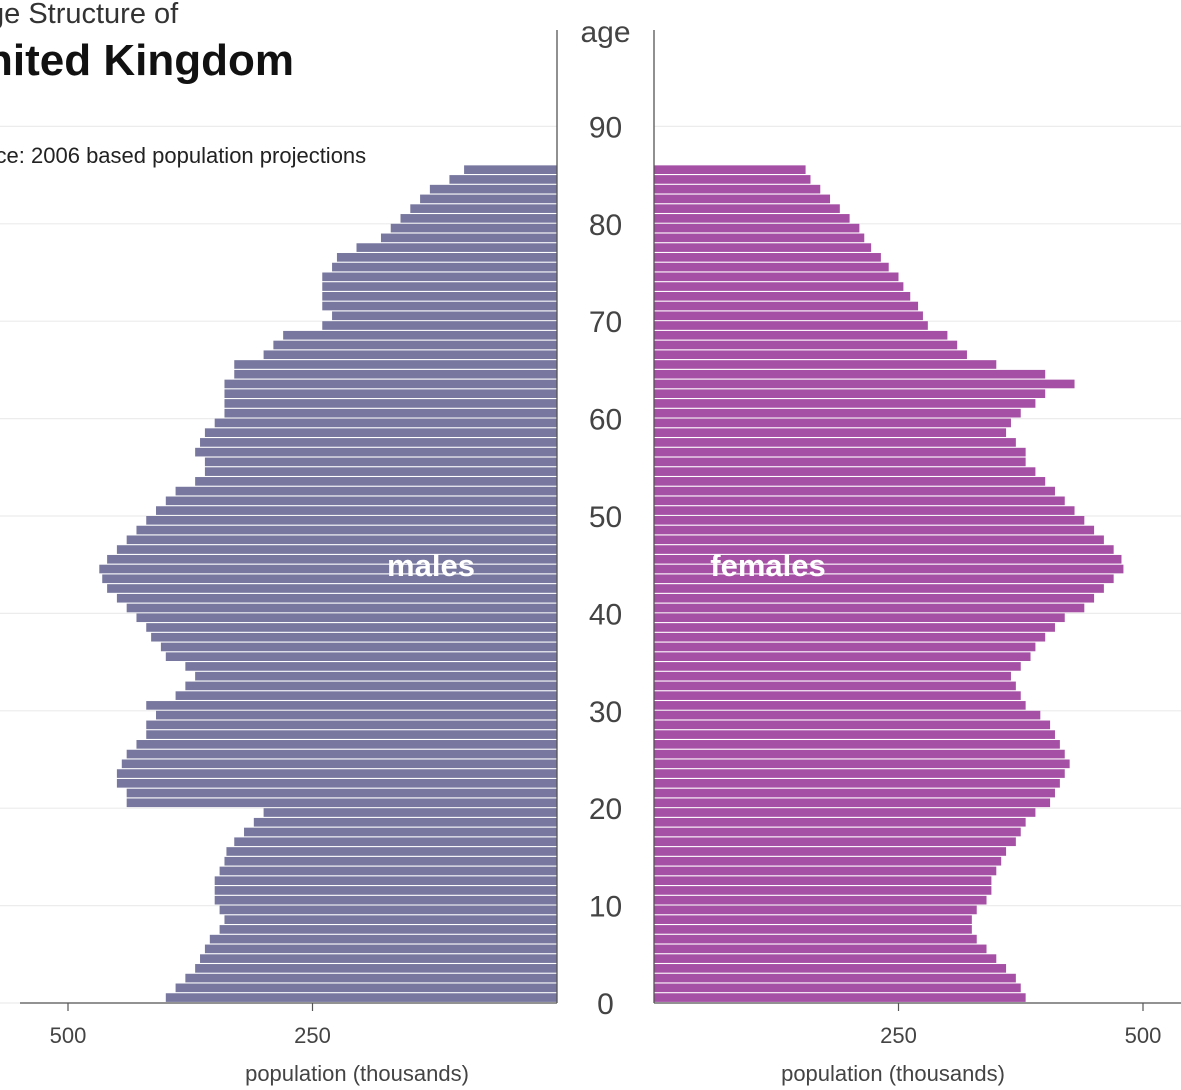 The height and width of the screenshot is (1090, 1181). I want to click on chart-title-line1: ge Structure of, so click(89, 15).